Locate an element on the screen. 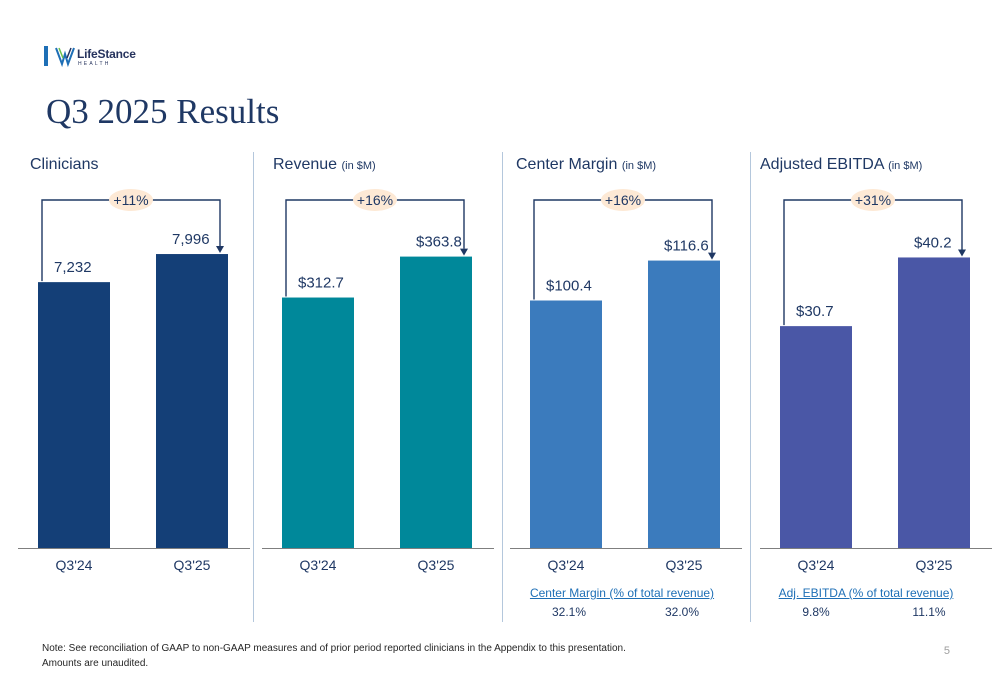 This screenshot has width=1000, height=685. logo-name: LifeStance is located at coordinates (106, 54).